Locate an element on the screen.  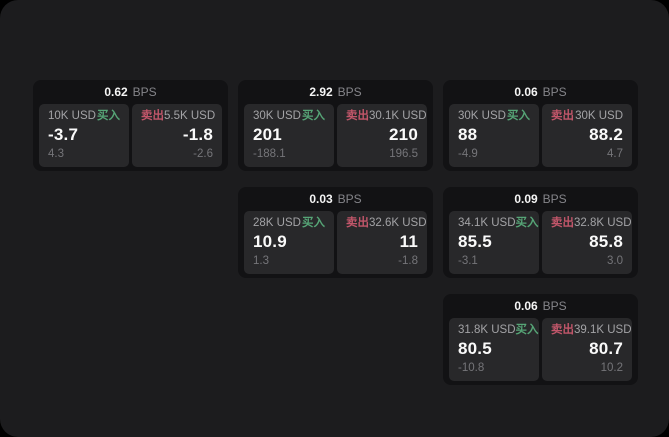
bps-value: 0.03 is located at coordinates (321, 199).